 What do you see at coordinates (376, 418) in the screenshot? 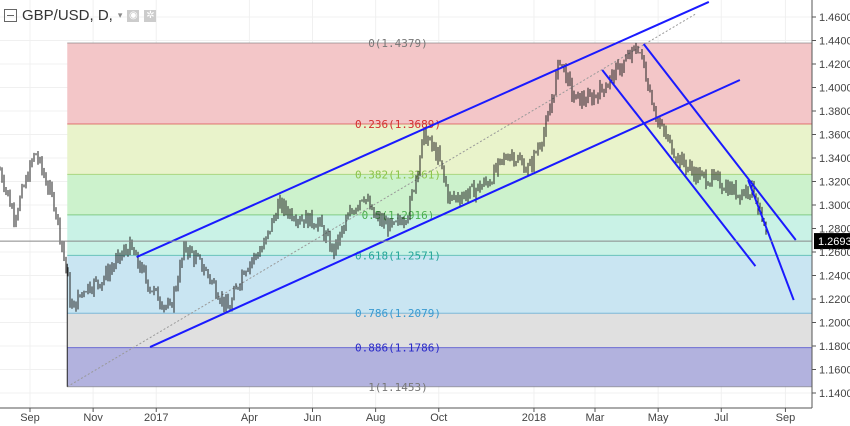
I see `time-tick-label: Aug` at bounding box center [376, 418].